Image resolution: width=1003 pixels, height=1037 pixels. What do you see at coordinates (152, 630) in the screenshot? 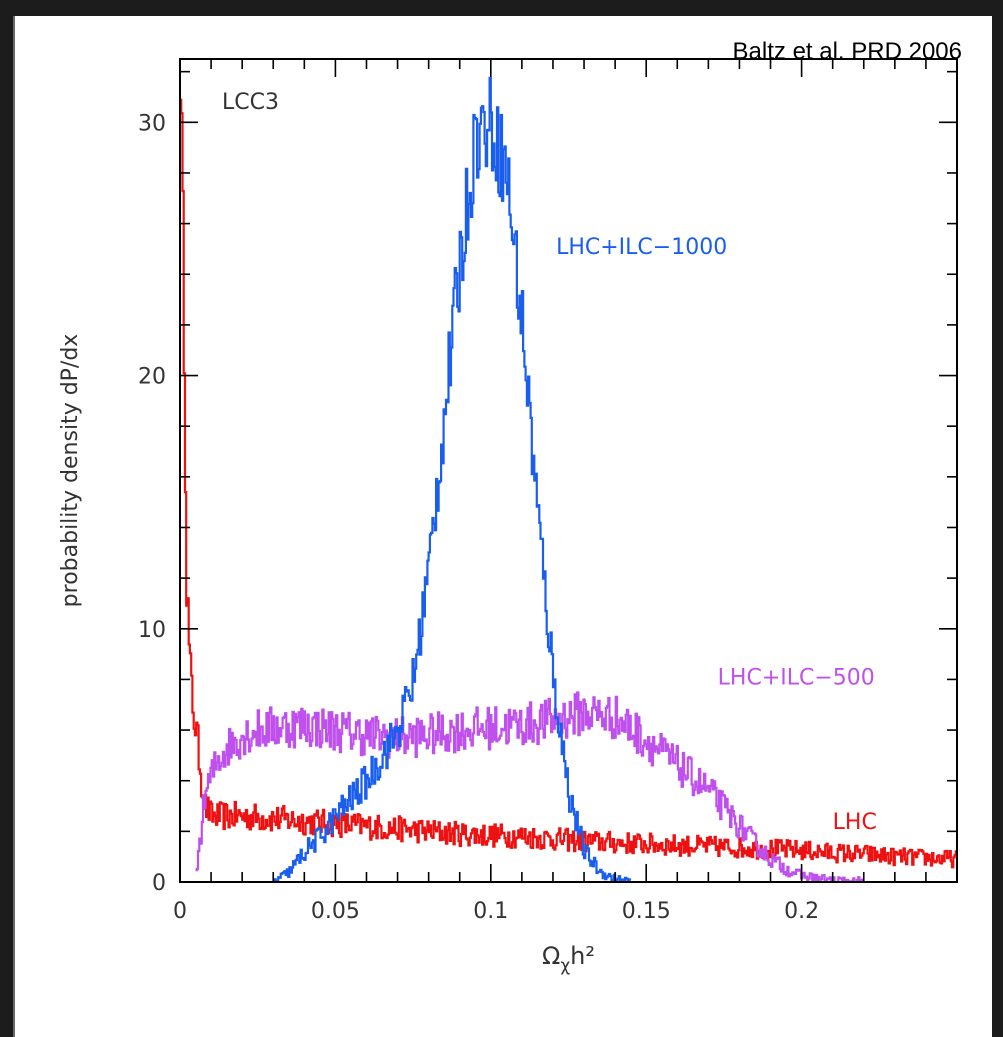
I see `y-tick-label: 10` at bounding box center [152, 630].